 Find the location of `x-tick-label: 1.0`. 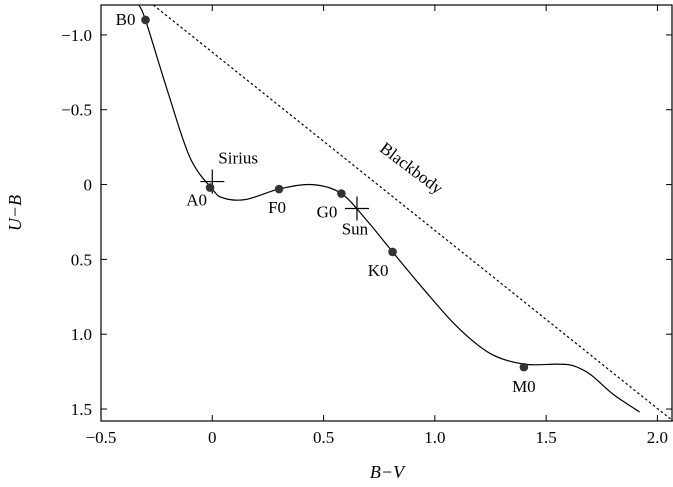

x-tick-label: 1.0 is located at coordinates (434, 437).